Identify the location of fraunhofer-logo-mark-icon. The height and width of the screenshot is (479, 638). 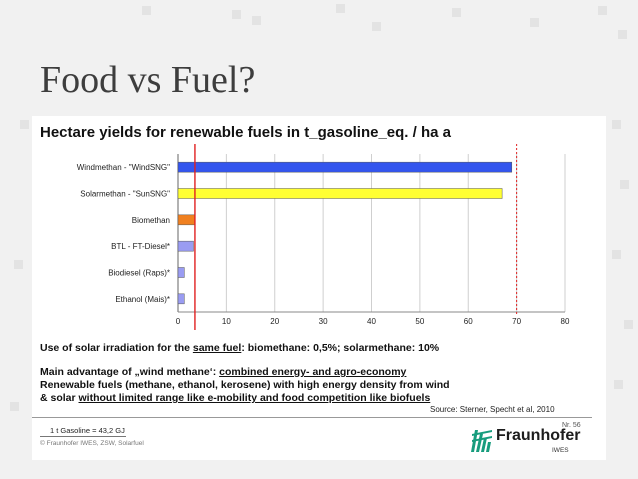
(482, 441).